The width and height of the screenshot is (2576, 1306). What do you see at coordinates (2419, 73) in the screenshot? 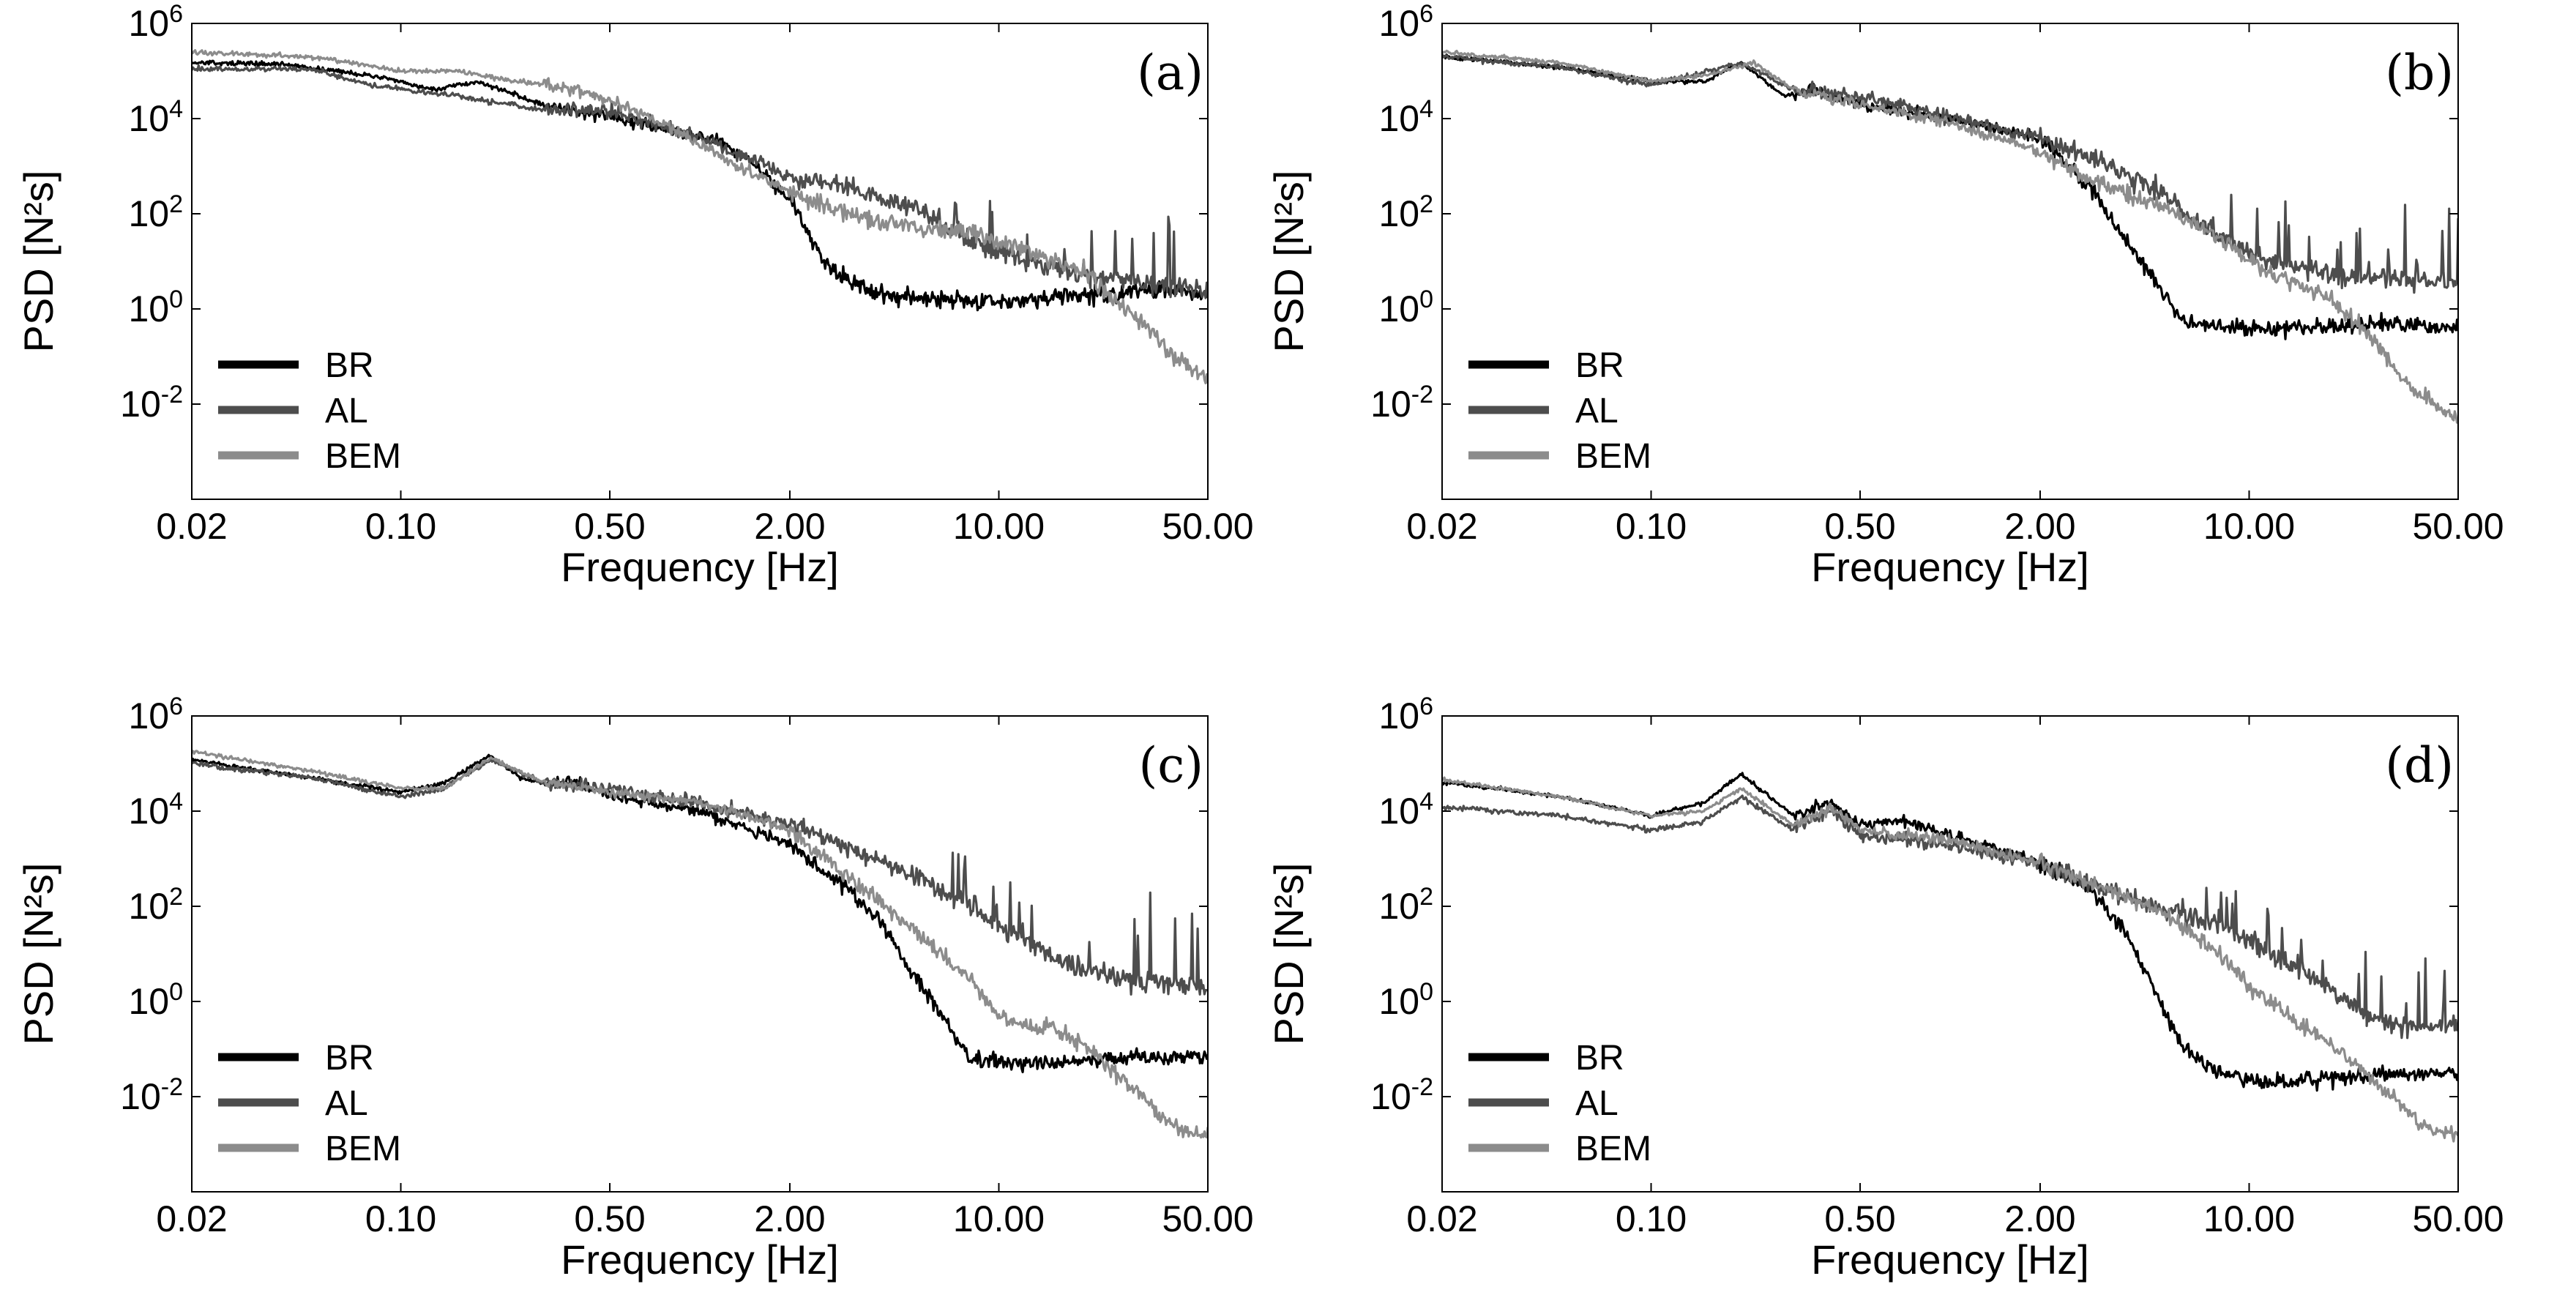
I see `panel-label: (b)` at bounding box center [2419, 73].